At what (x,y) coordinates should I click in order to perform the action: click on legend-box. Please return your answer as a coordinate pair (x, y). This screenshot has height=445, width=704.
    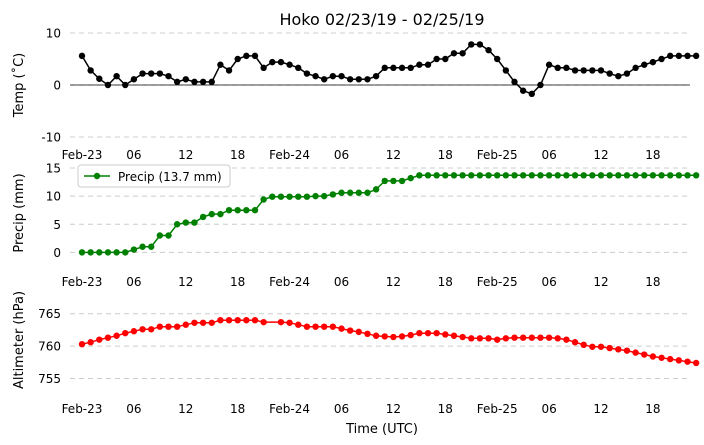
    Looking at the image, I should click on (154, 176).